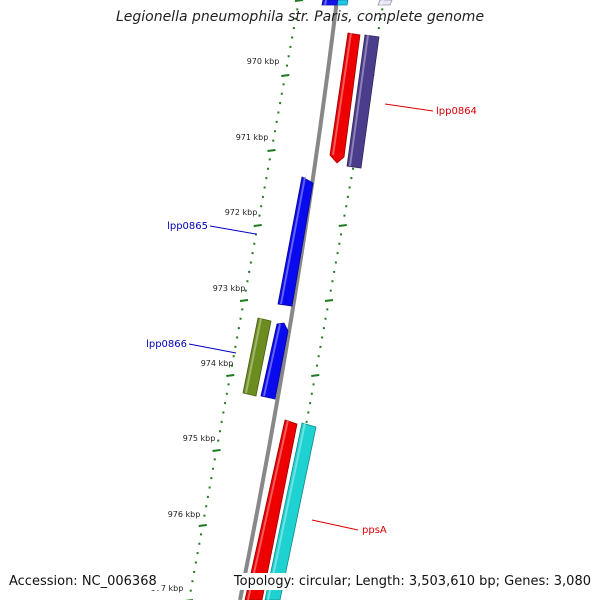 The width and height of the screenshot is (600, 604). What do you see at coordinates (184, 514) in the screenshot?
I see `ruler-label: 976 kbp` at bounding box center [184, 514].